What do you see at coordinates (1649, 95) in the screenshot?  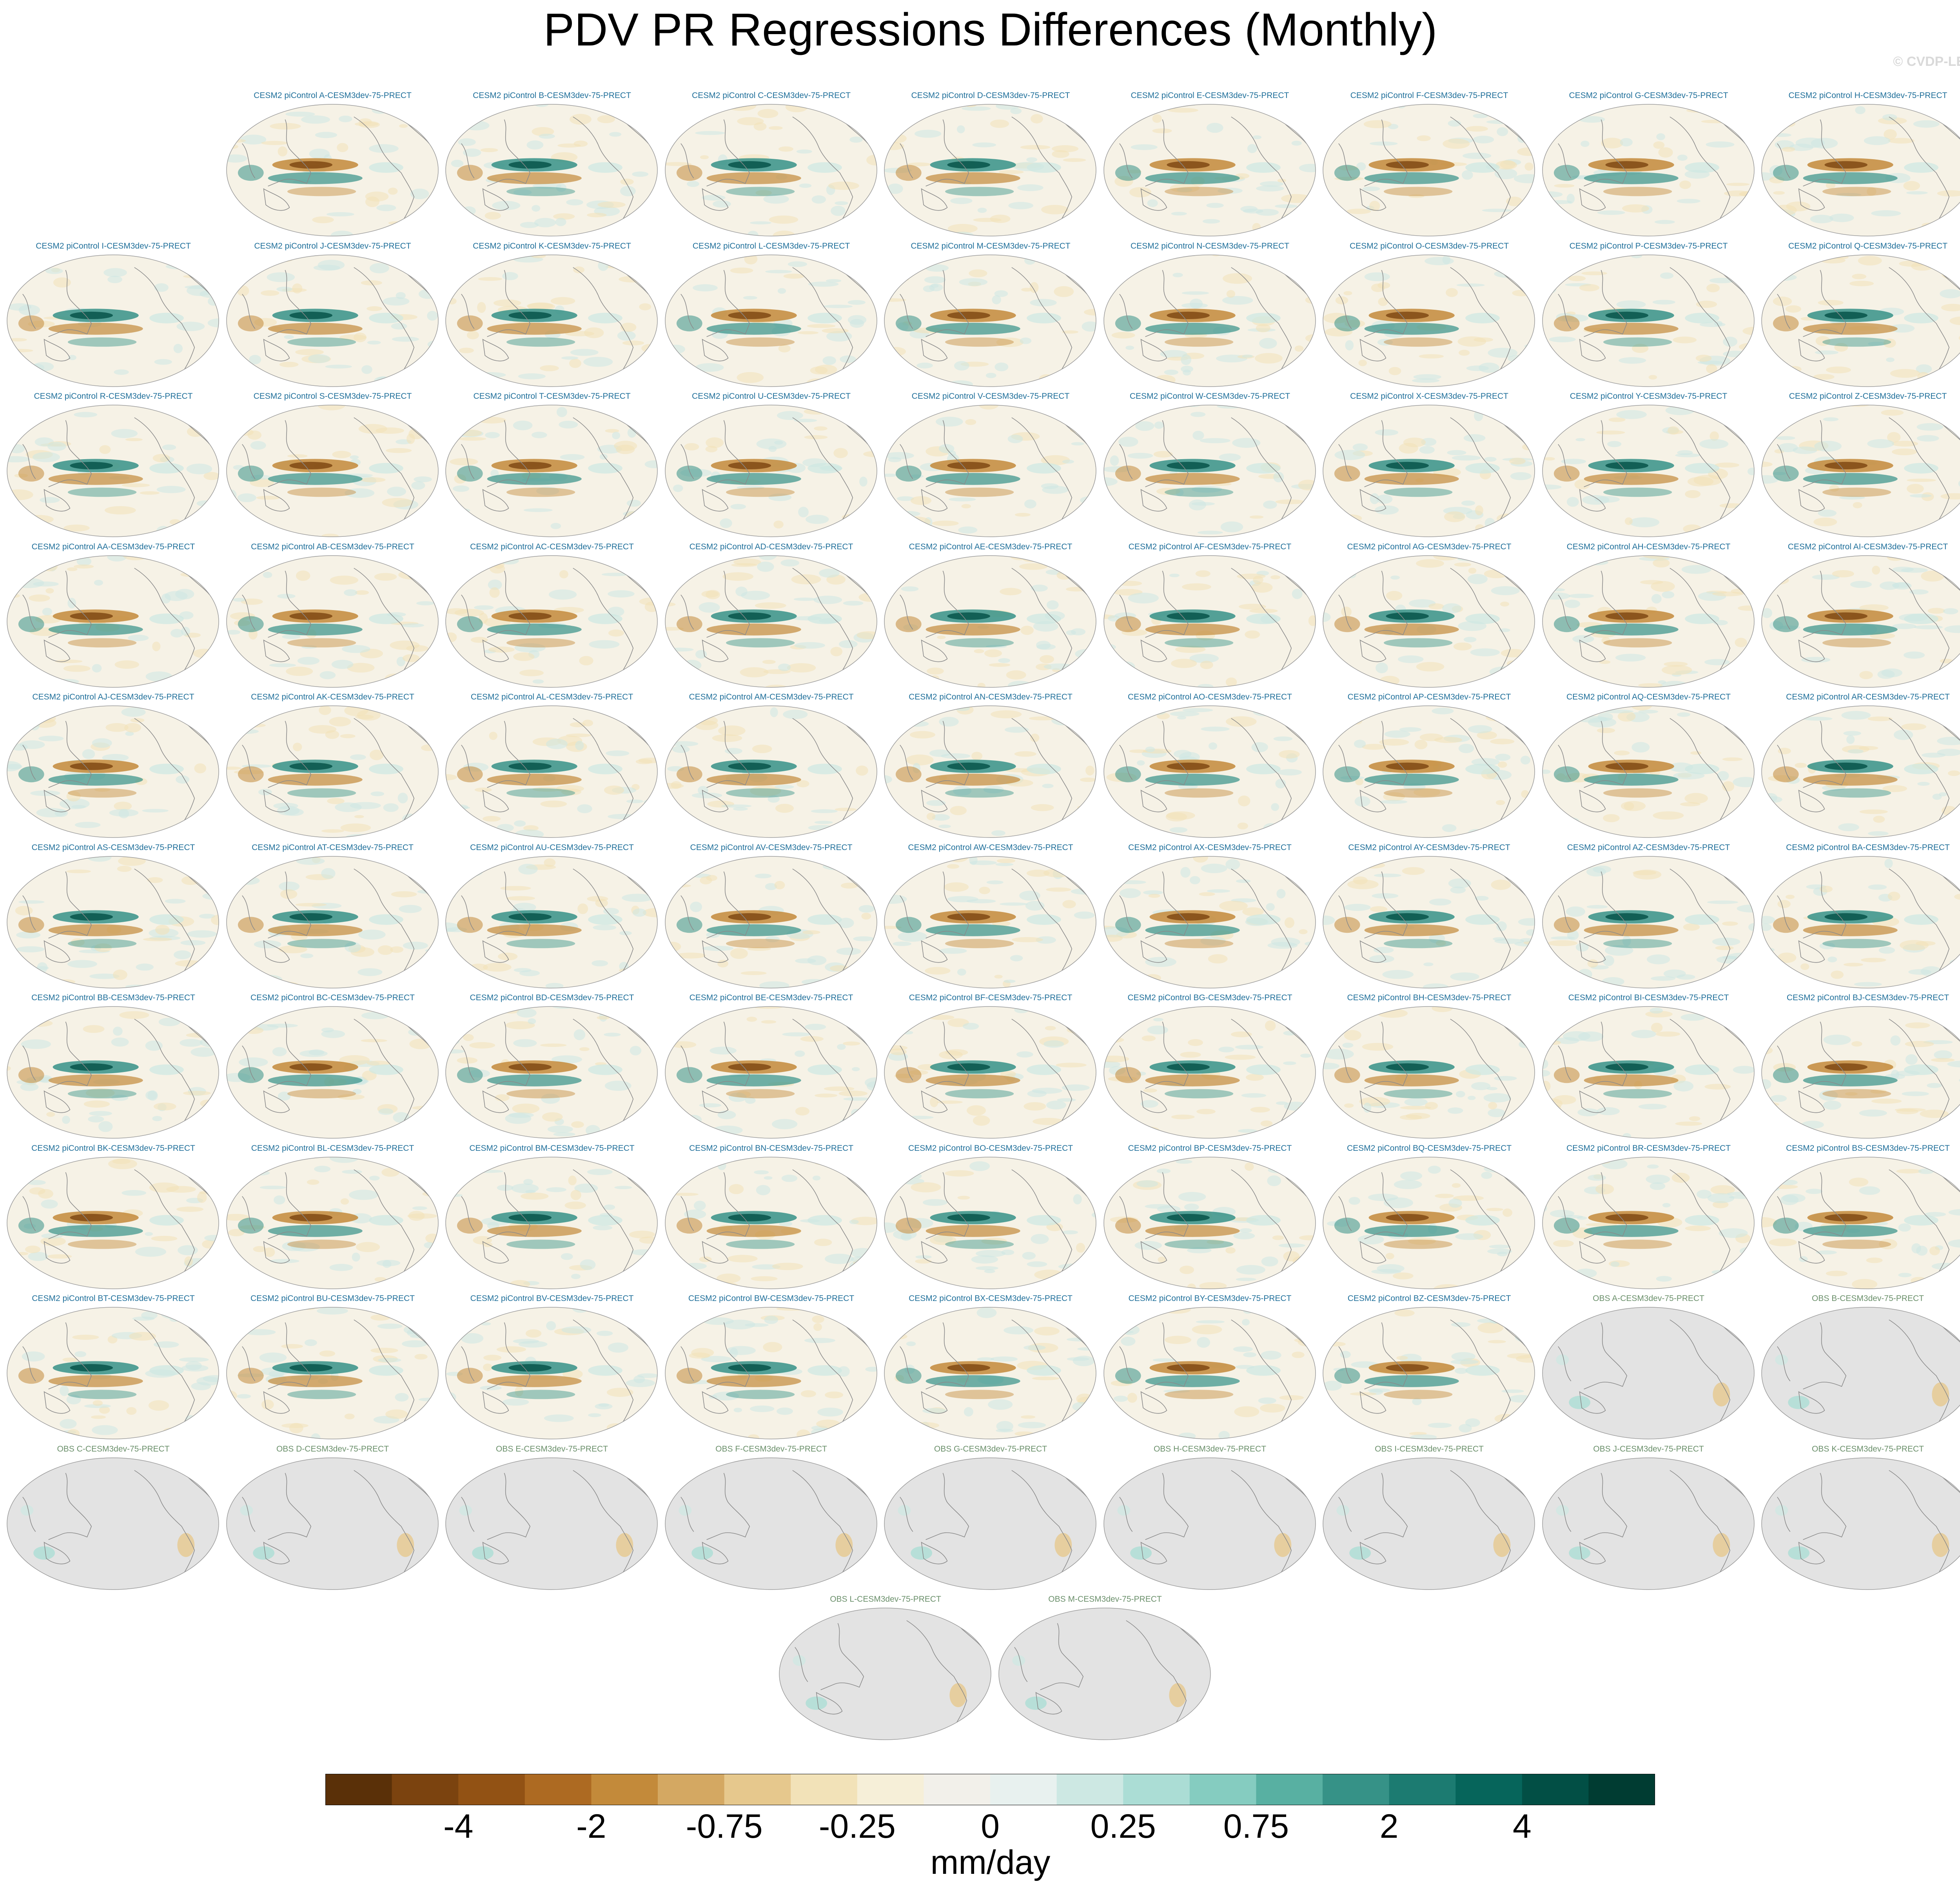 I see `panel-label: CESM2 piControl G-CESM3dev-75-PRECT` at bounding box center [1649, 95].